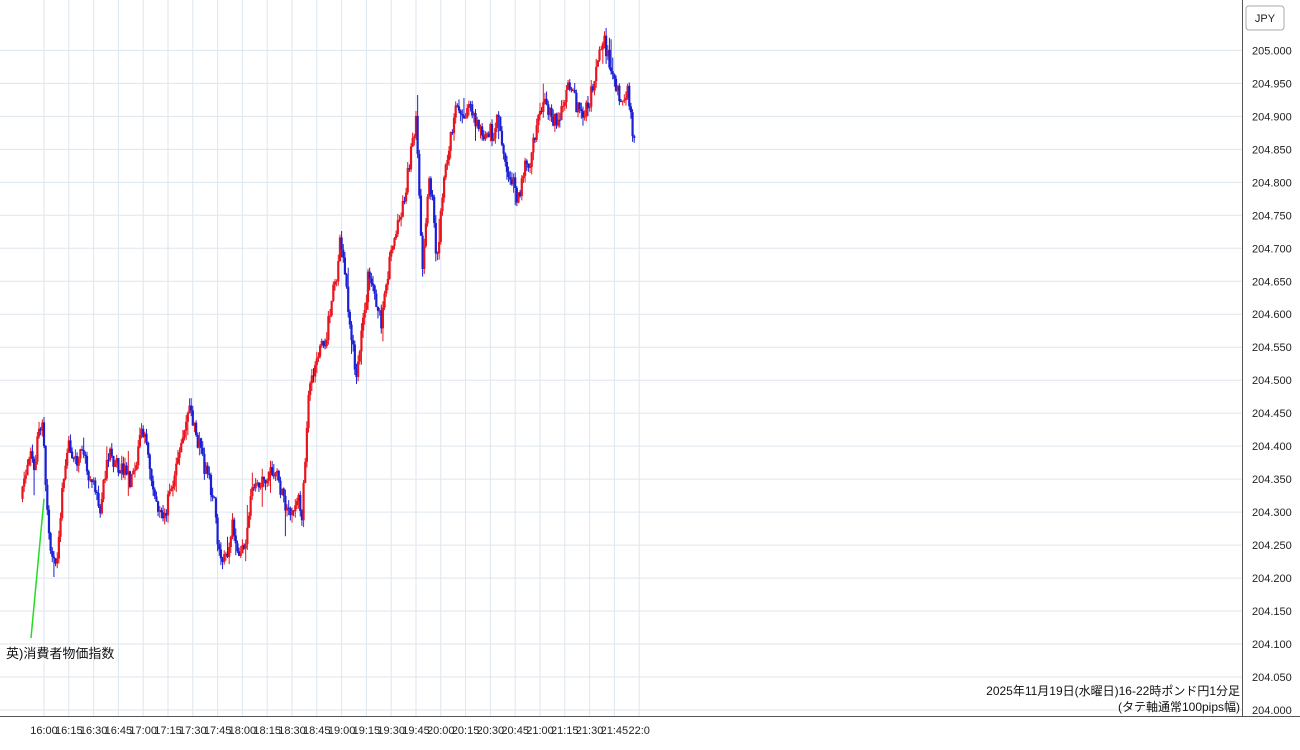 The width and height of the screenshot is (1300, 750). What do you see at coordinates (615, 731) in the screenshot?
I see `x-tick-label: 21:45` at bounding box center [615, 731].